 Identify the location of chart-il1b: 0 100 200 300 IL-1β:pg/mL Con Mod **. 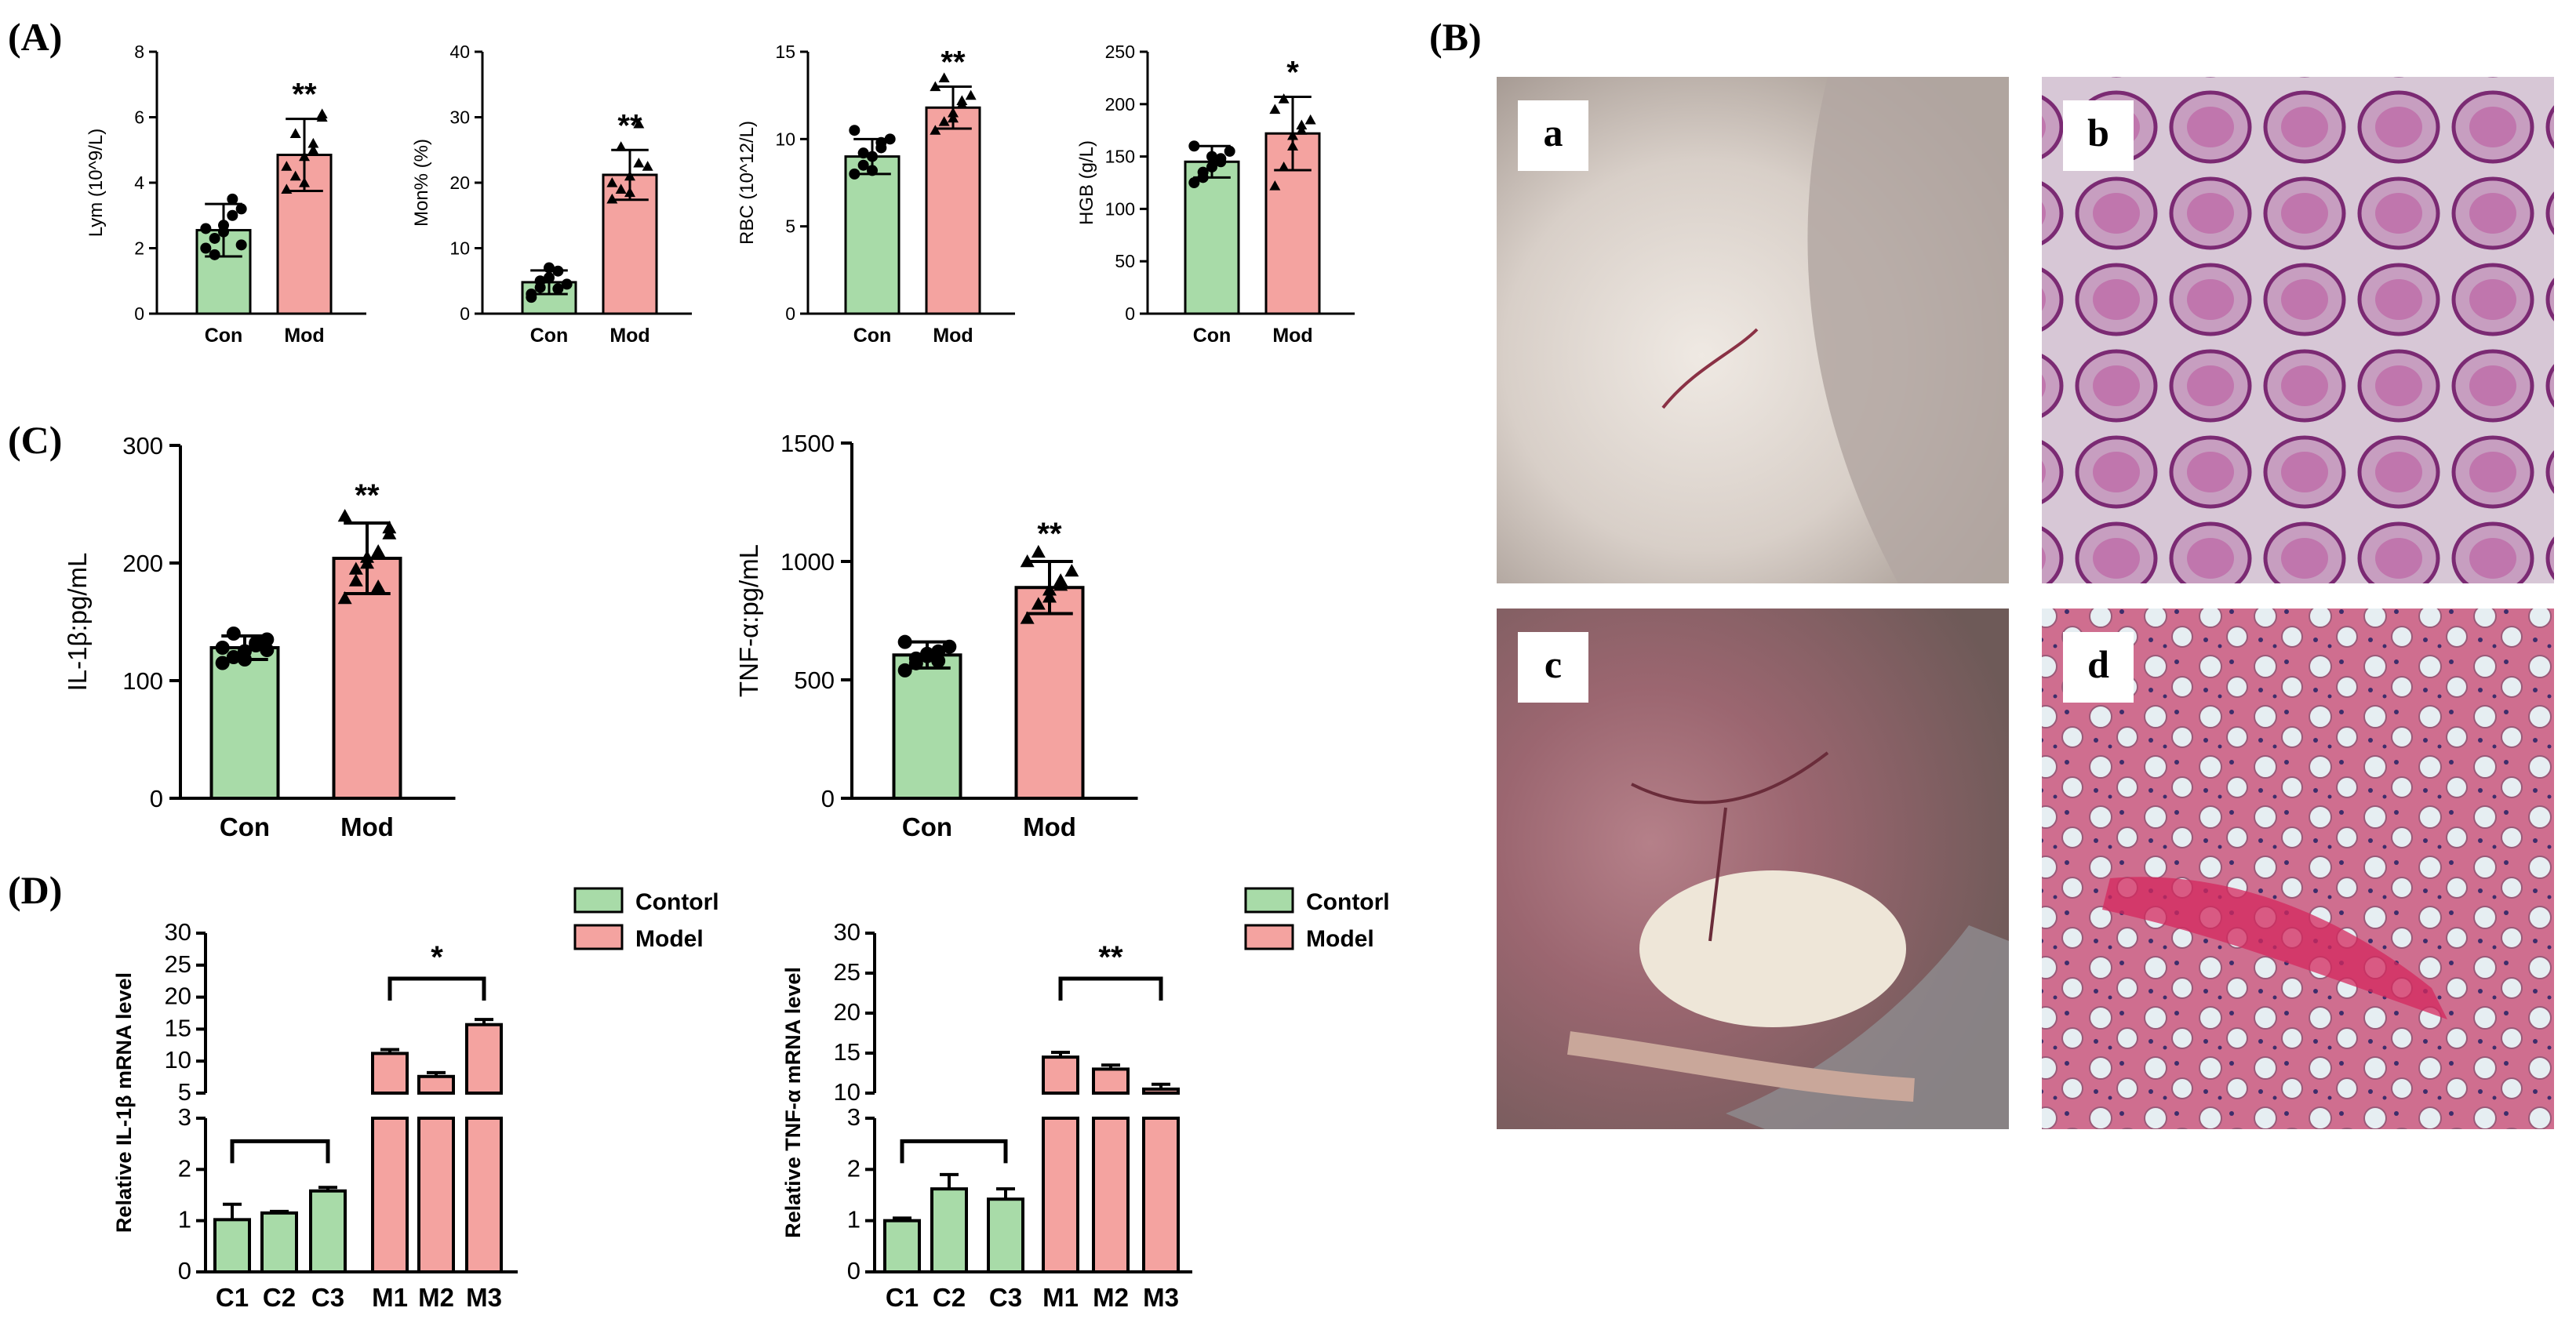
(259, 636).